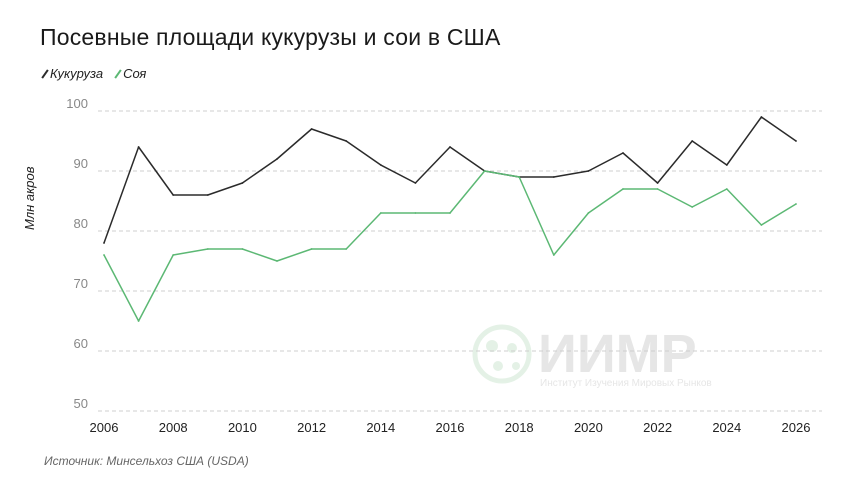  Describe the element at coordinates (726, 427) in the screenshot. I see `x-tick-label: 2024` at that location.